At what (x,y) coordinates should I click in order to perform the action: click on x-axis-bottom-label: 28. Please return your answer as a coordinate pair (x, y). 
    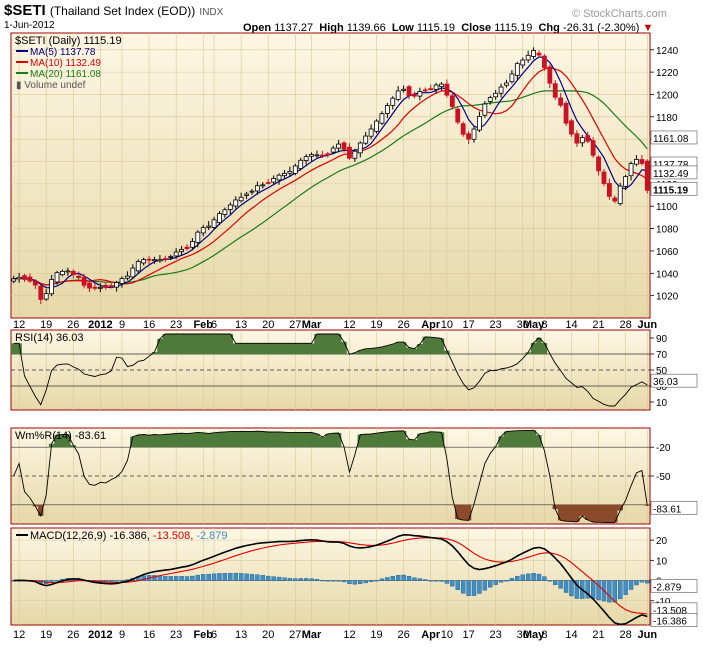
    Looking at the image, I should click on (626, 635).